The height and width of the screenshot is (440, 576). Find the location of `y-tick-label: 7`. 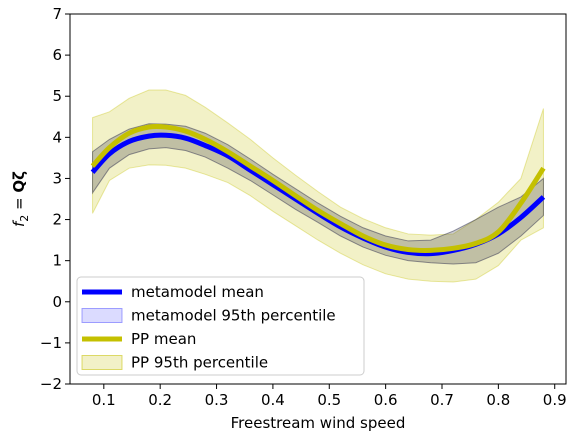

y-tick-label: 7 is located at coordinates (57, 14).